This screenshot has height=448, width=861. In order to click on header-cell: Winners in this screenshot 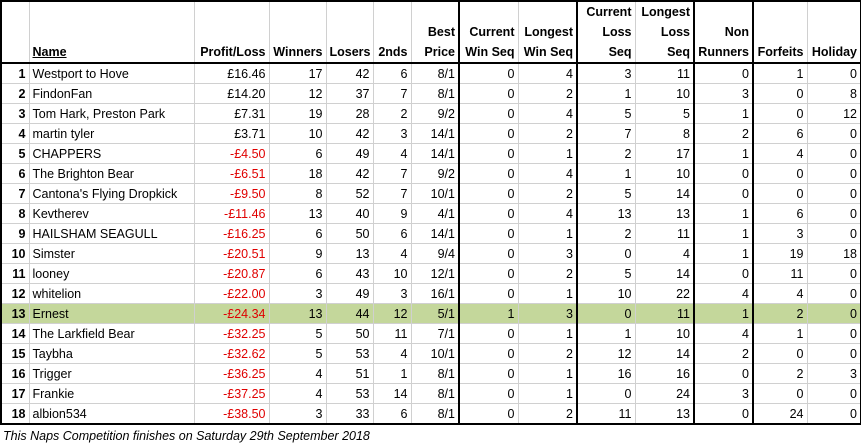, I will do `click(297, 32)`.